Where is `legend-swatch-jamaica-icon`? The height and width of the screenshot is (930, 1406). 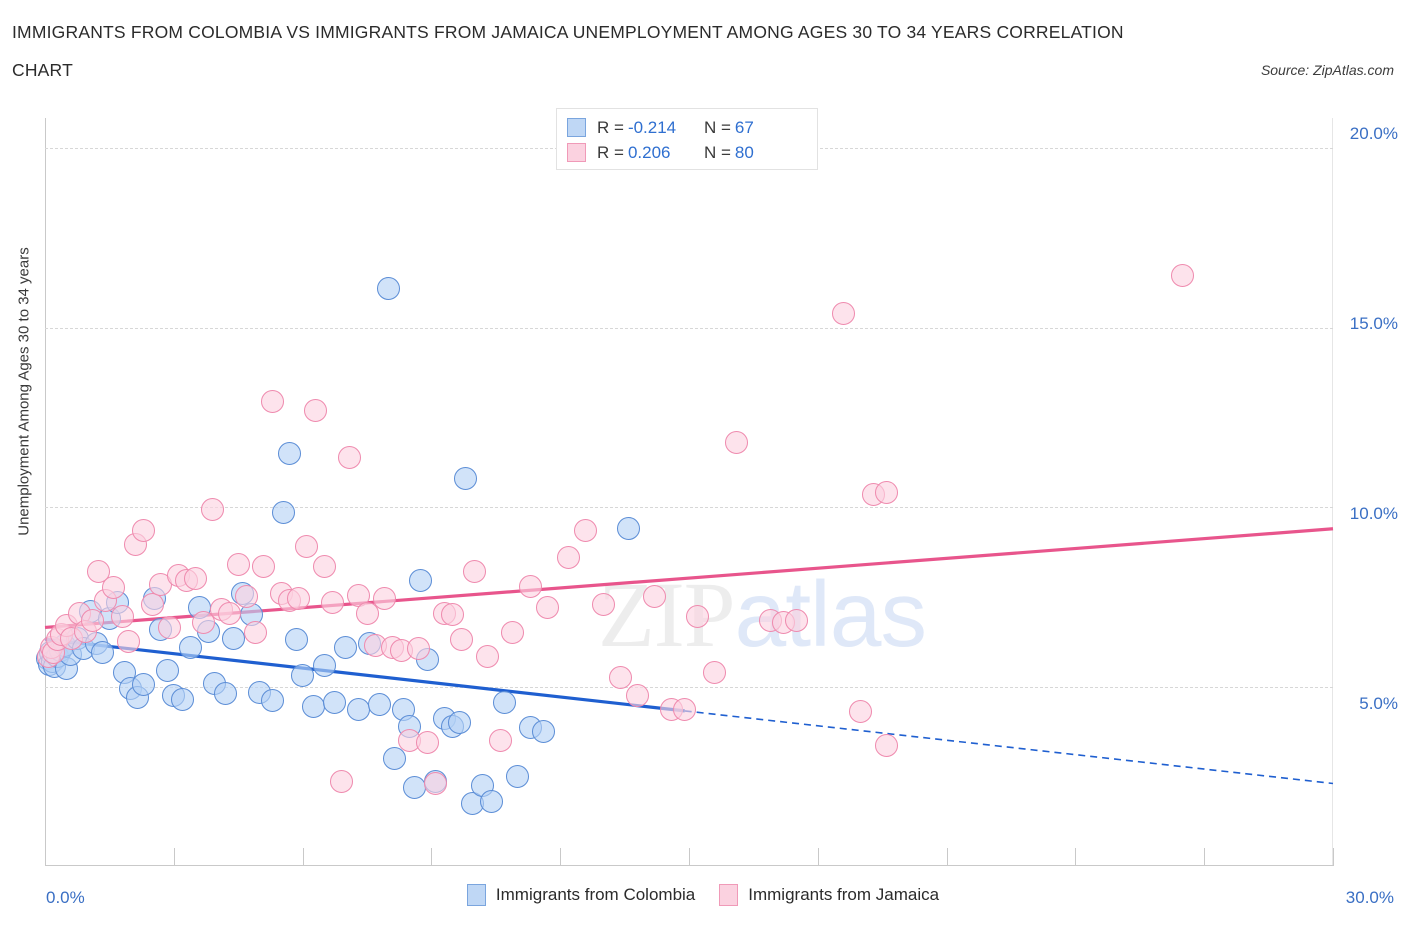
legend-swatch-jamaica-icon is located at coordinates (576, 152).